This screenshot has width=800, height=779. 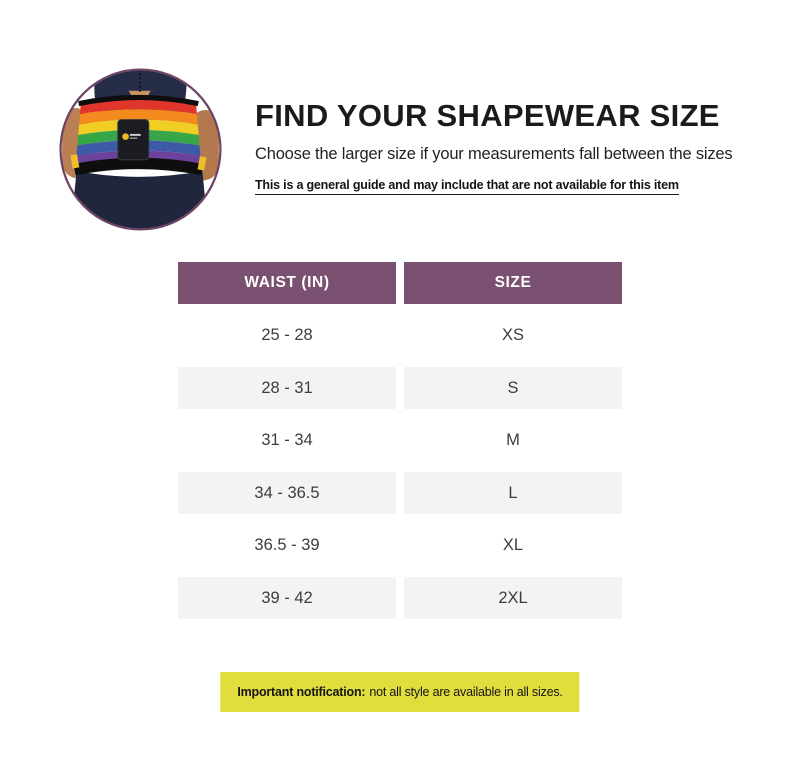 What do you see at coordinates (512, 335) in the screenshot?
I see `size-cell: XS` at bounding box center [512, 335].